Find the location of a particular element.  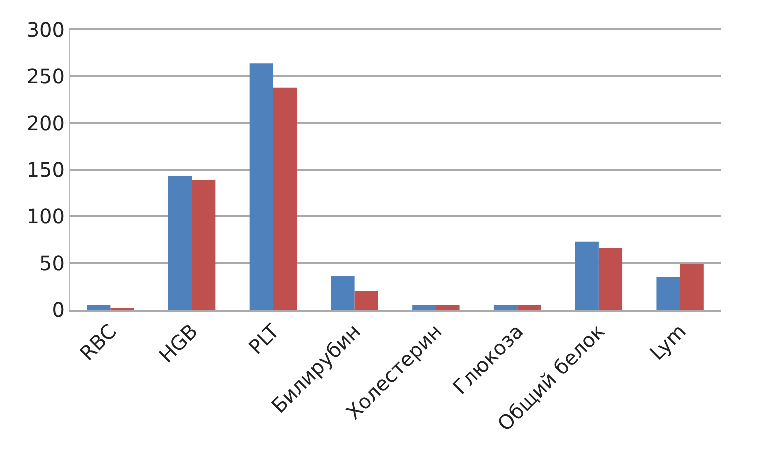

x-tick-label: Lym is located at coordinates (668, 342).